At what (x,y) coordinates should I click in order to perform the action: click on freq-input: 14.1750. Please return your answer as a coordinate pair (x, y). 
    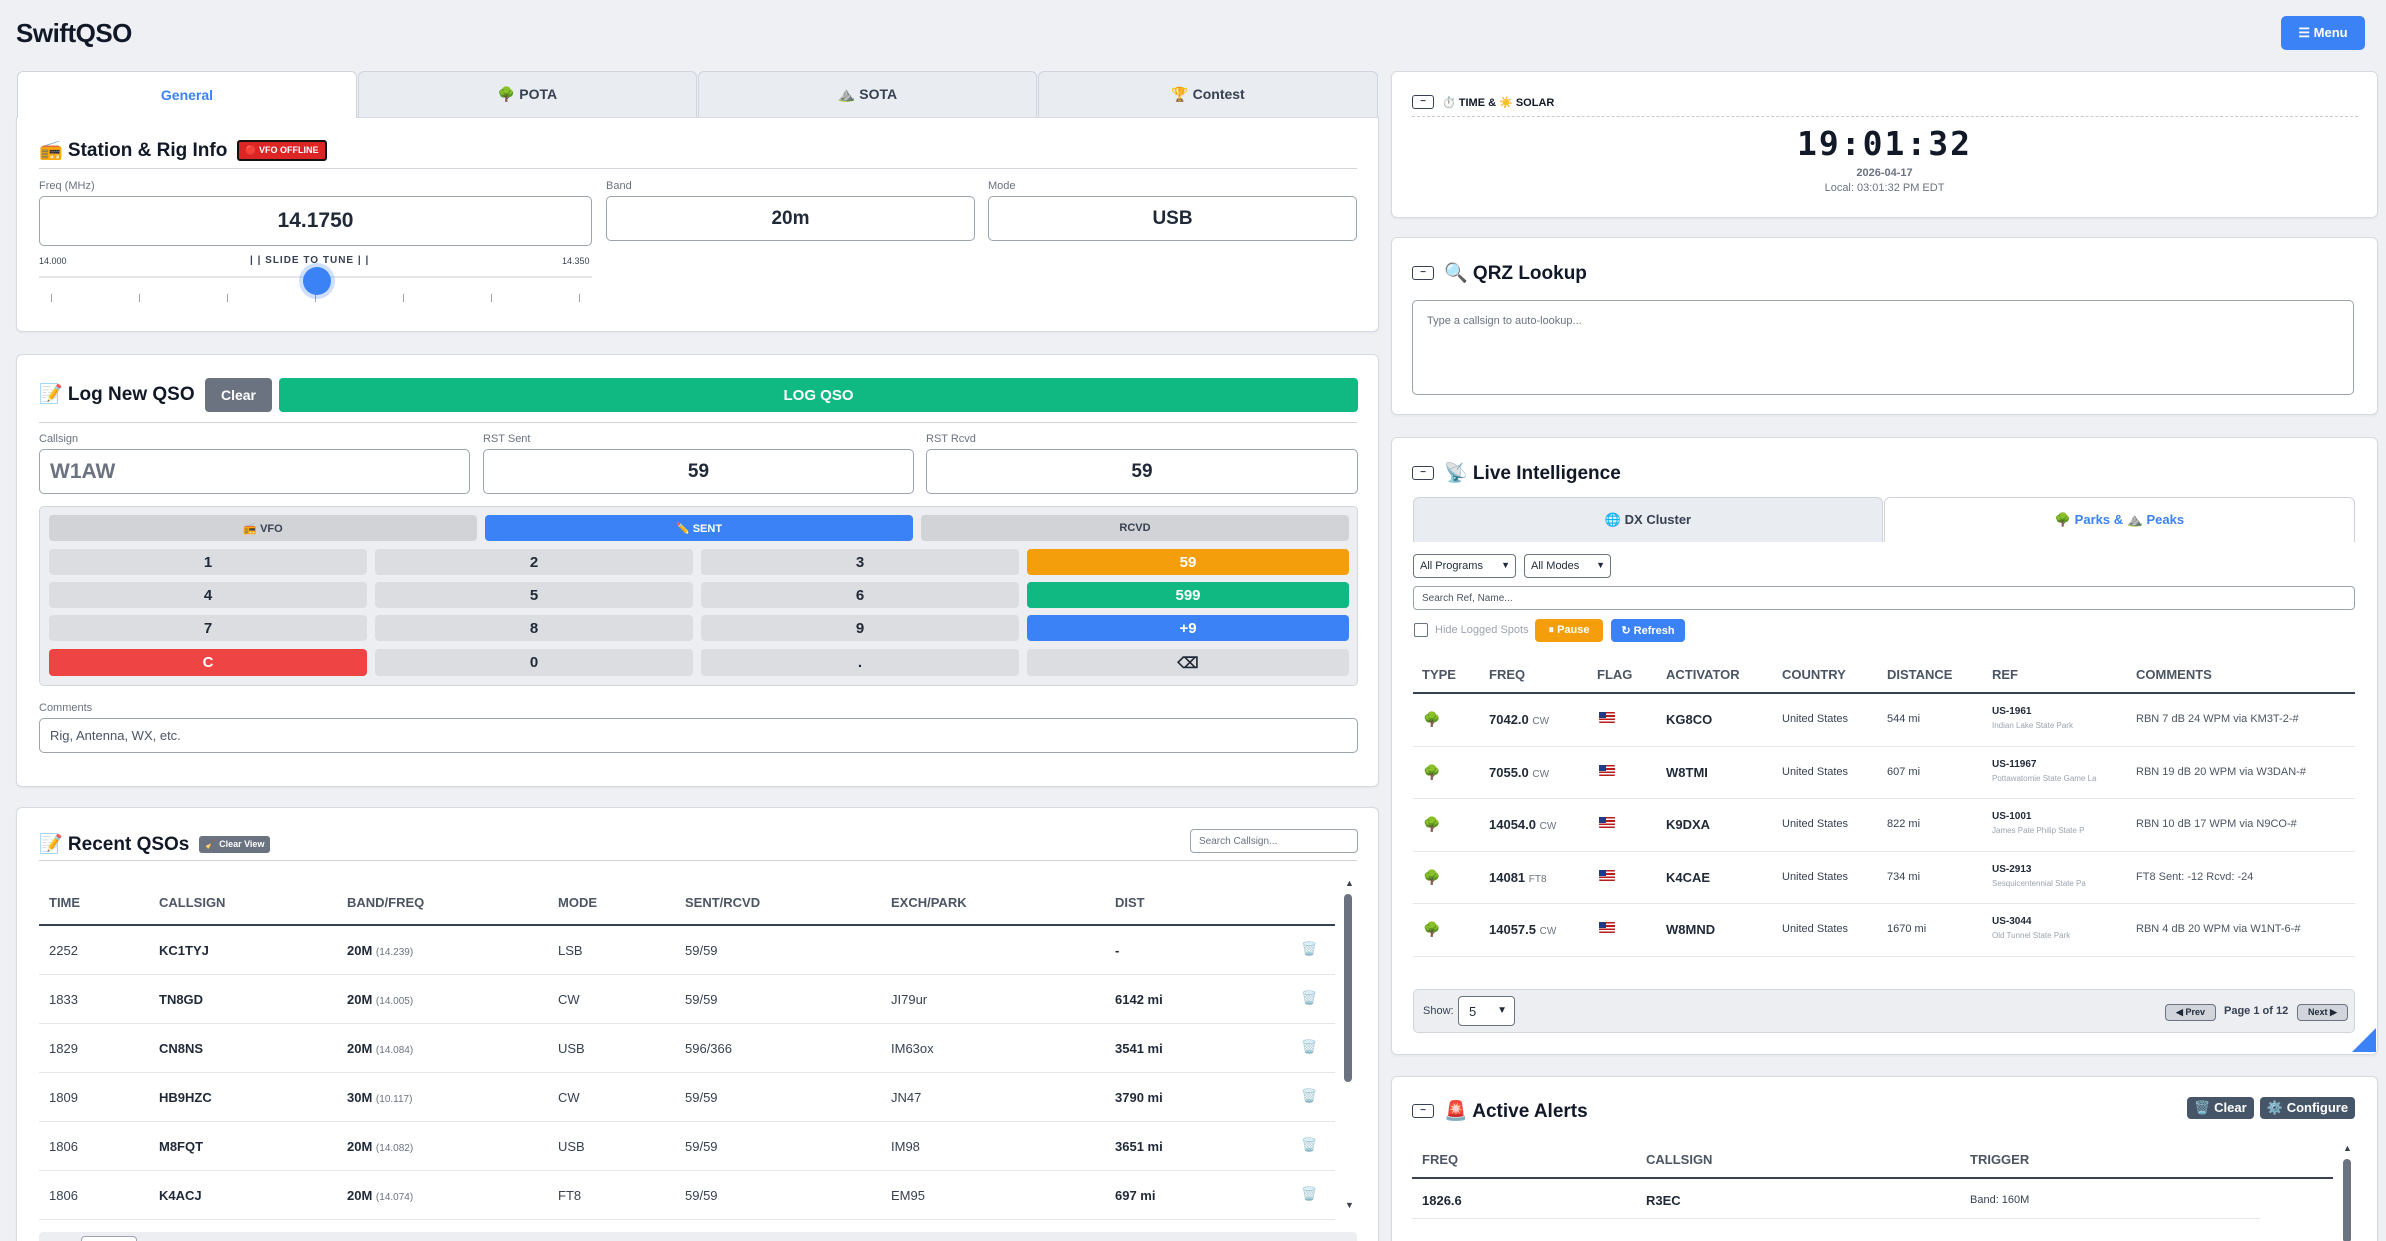
    Looking at the image, I should click on (315, 221).